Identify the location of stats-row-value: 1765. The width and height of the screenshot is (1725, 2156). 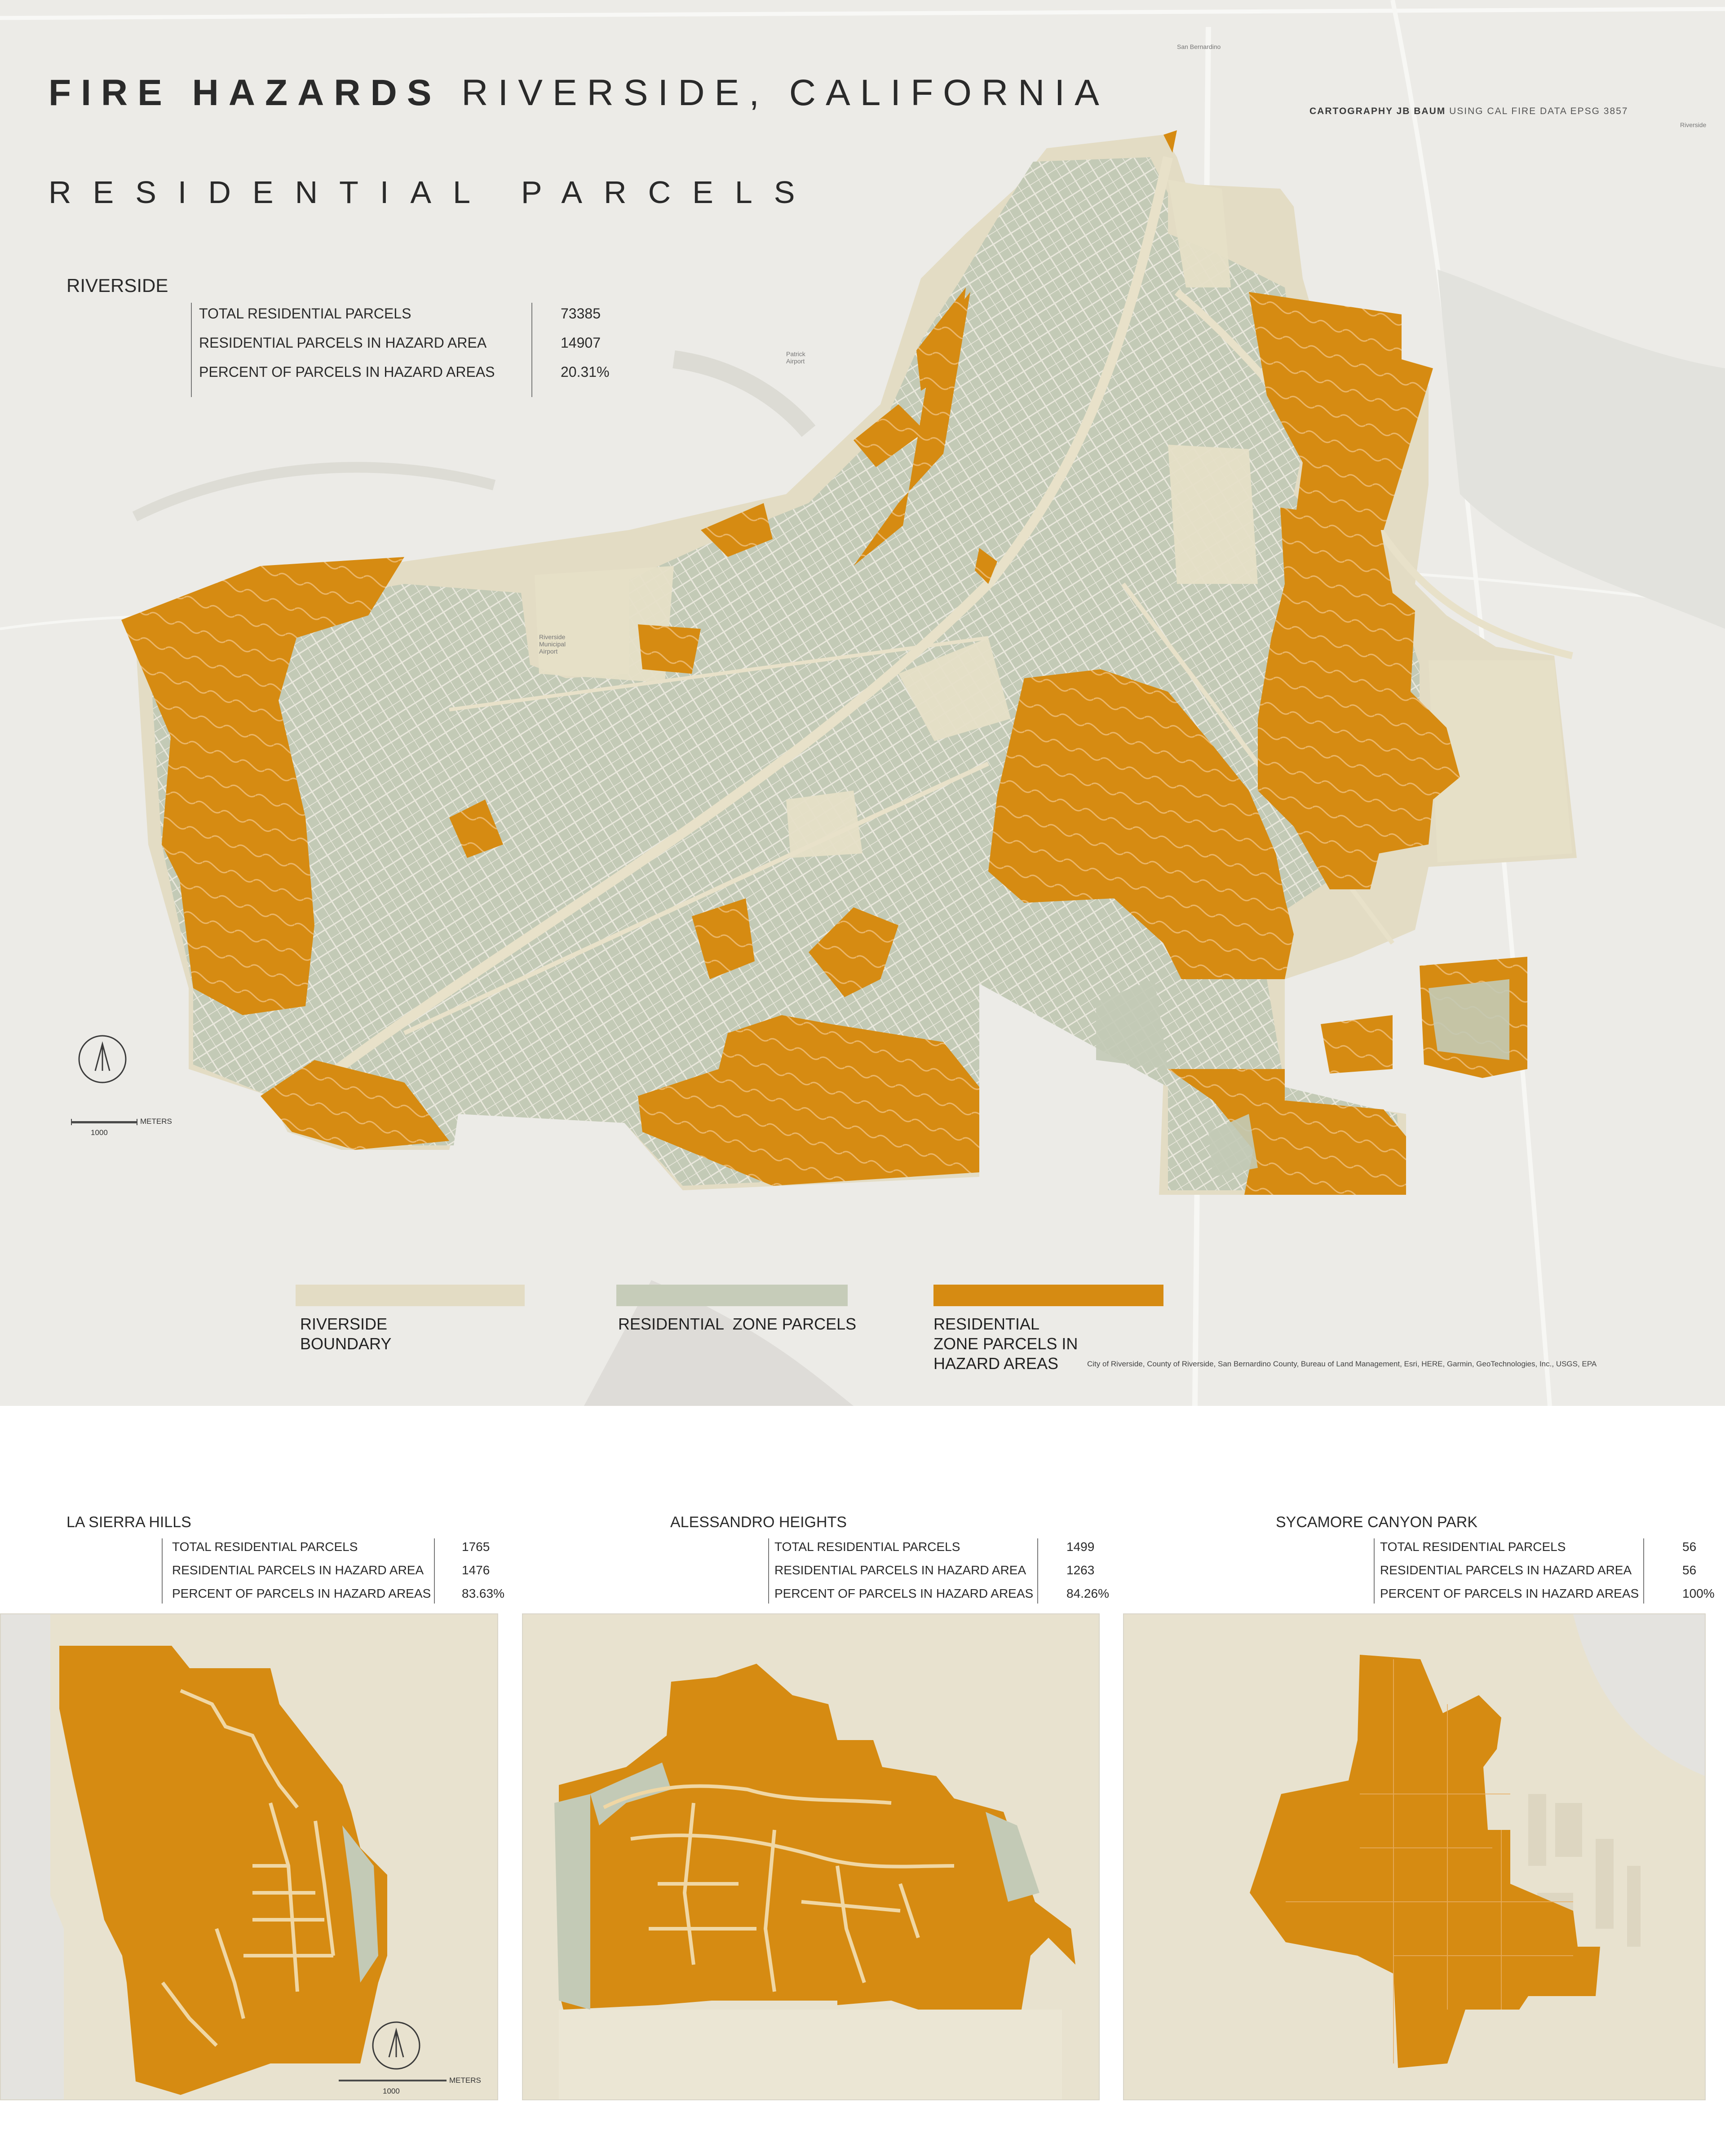
(476, 1547).